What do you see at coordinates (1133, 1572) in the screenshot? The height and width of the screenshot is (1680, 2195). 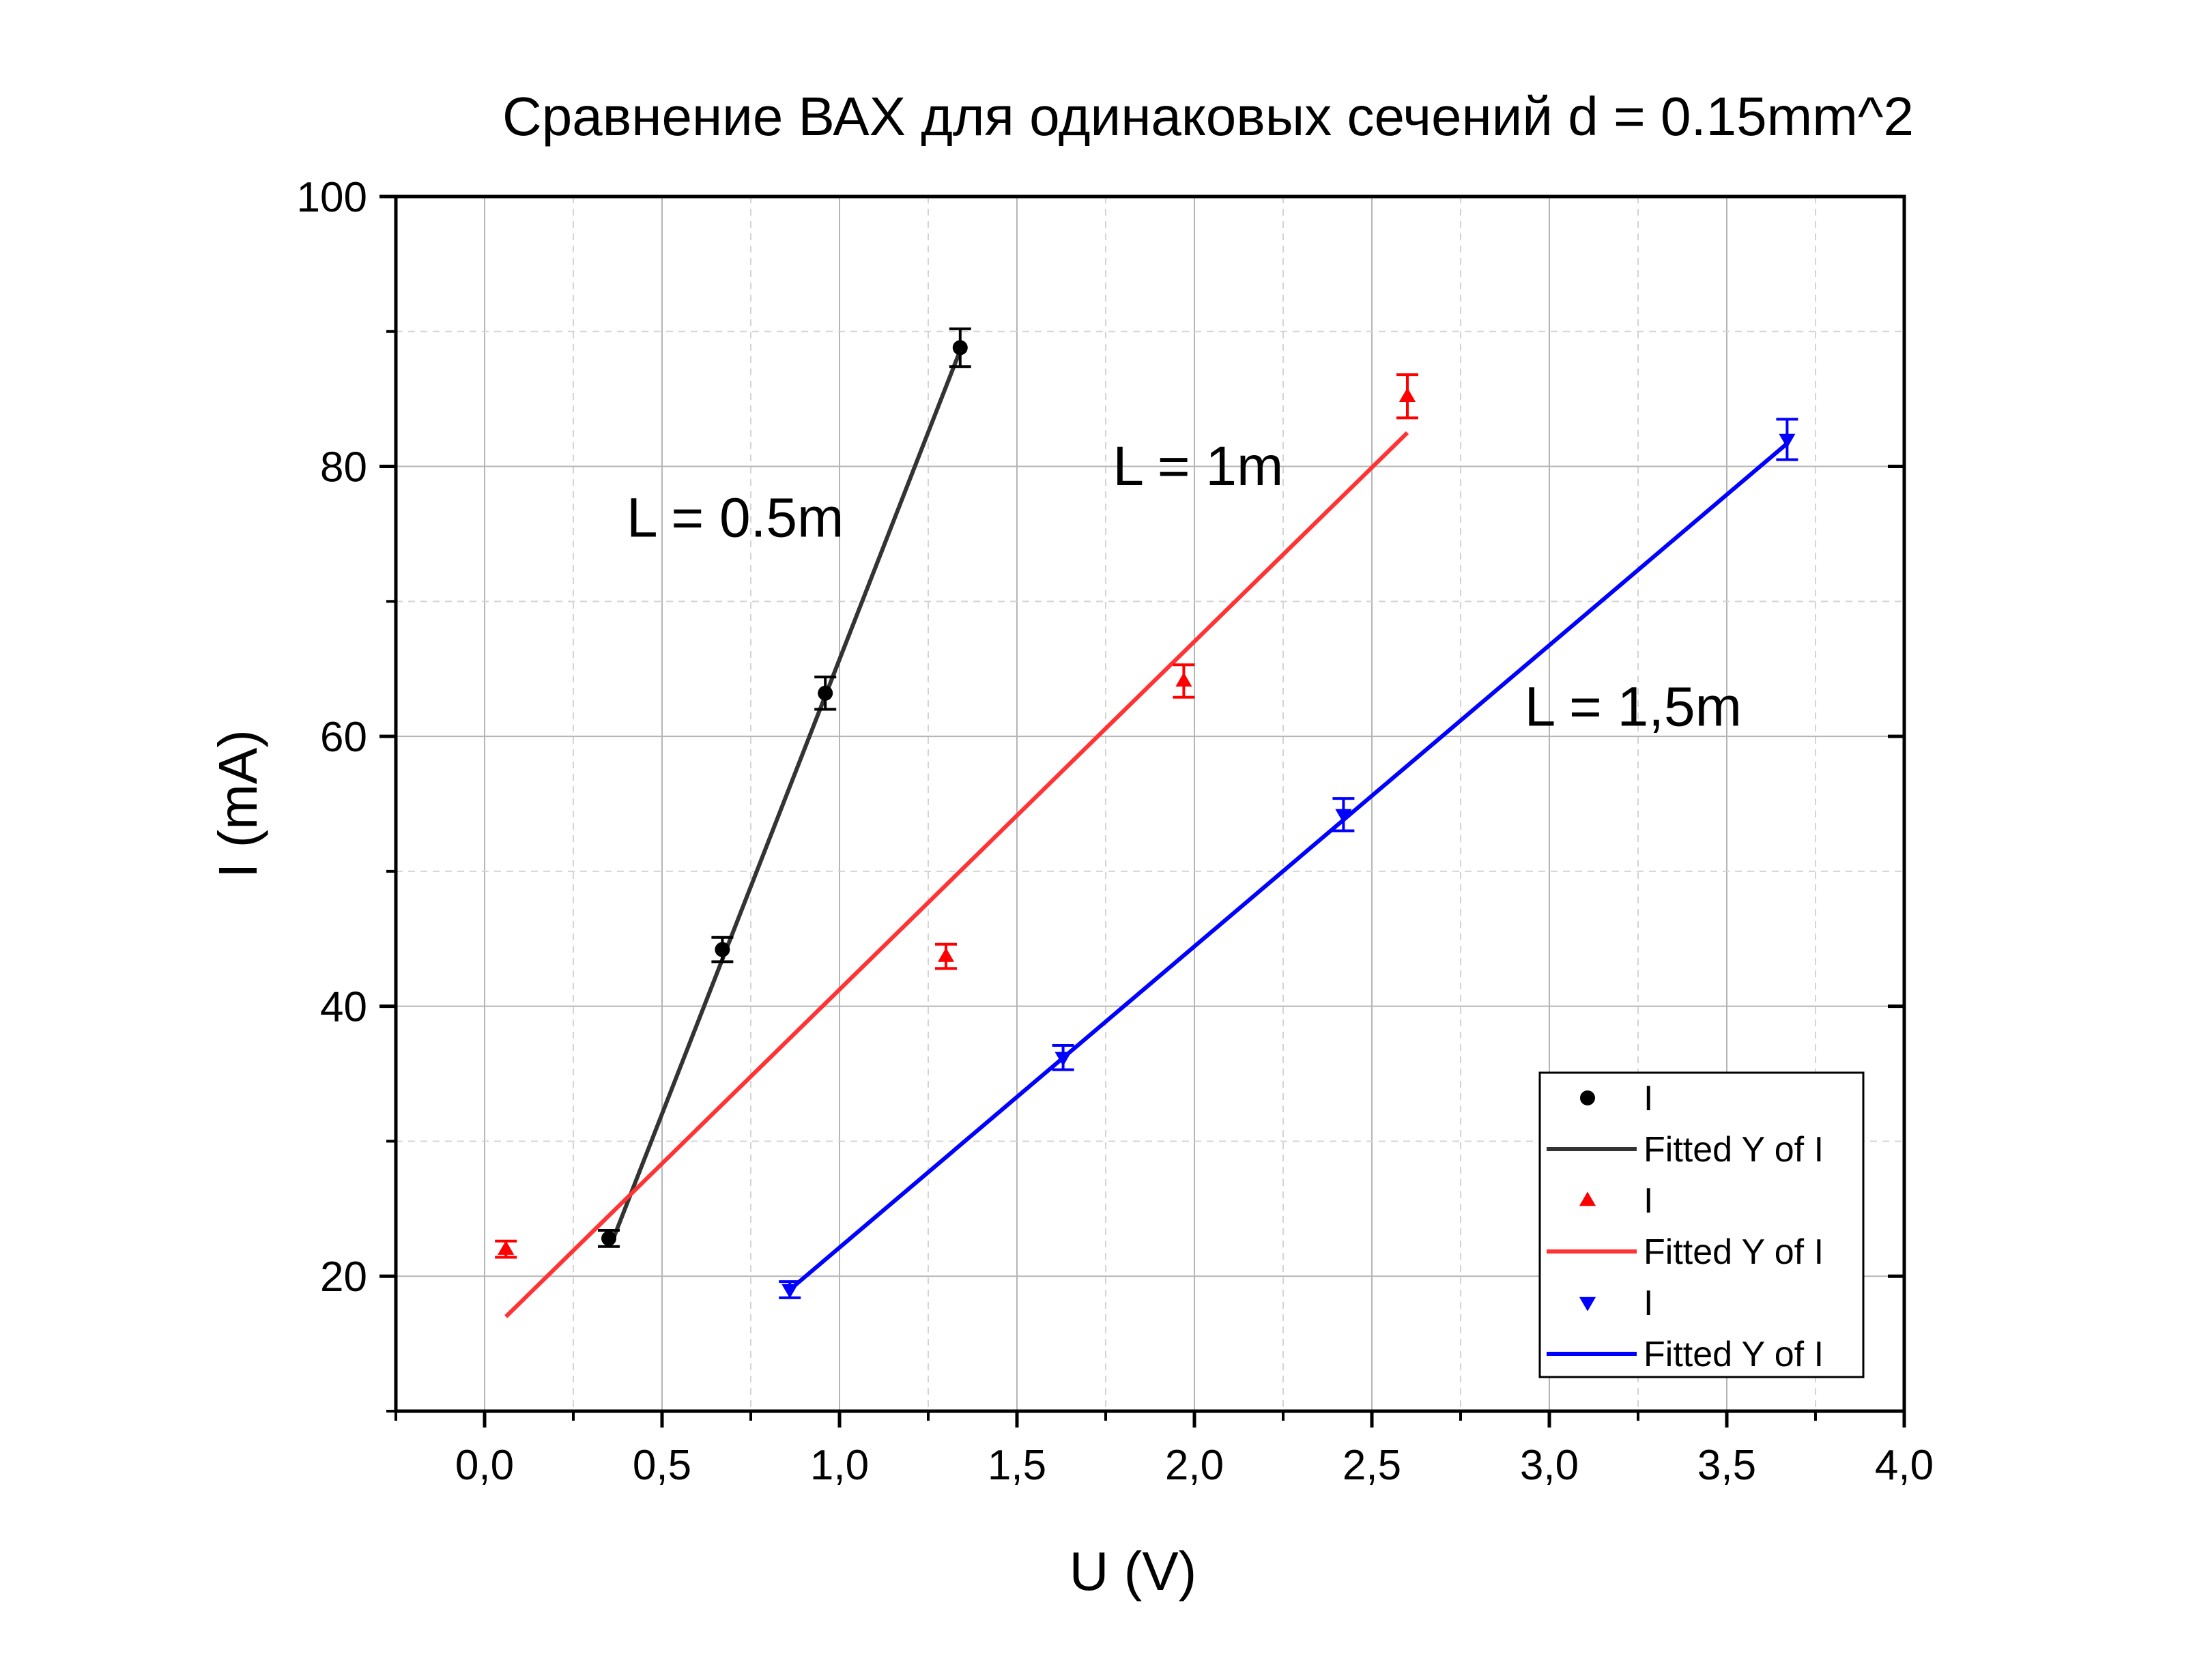 I see `x-axis-label: U (V)` at bounding box center [1133, 1572].